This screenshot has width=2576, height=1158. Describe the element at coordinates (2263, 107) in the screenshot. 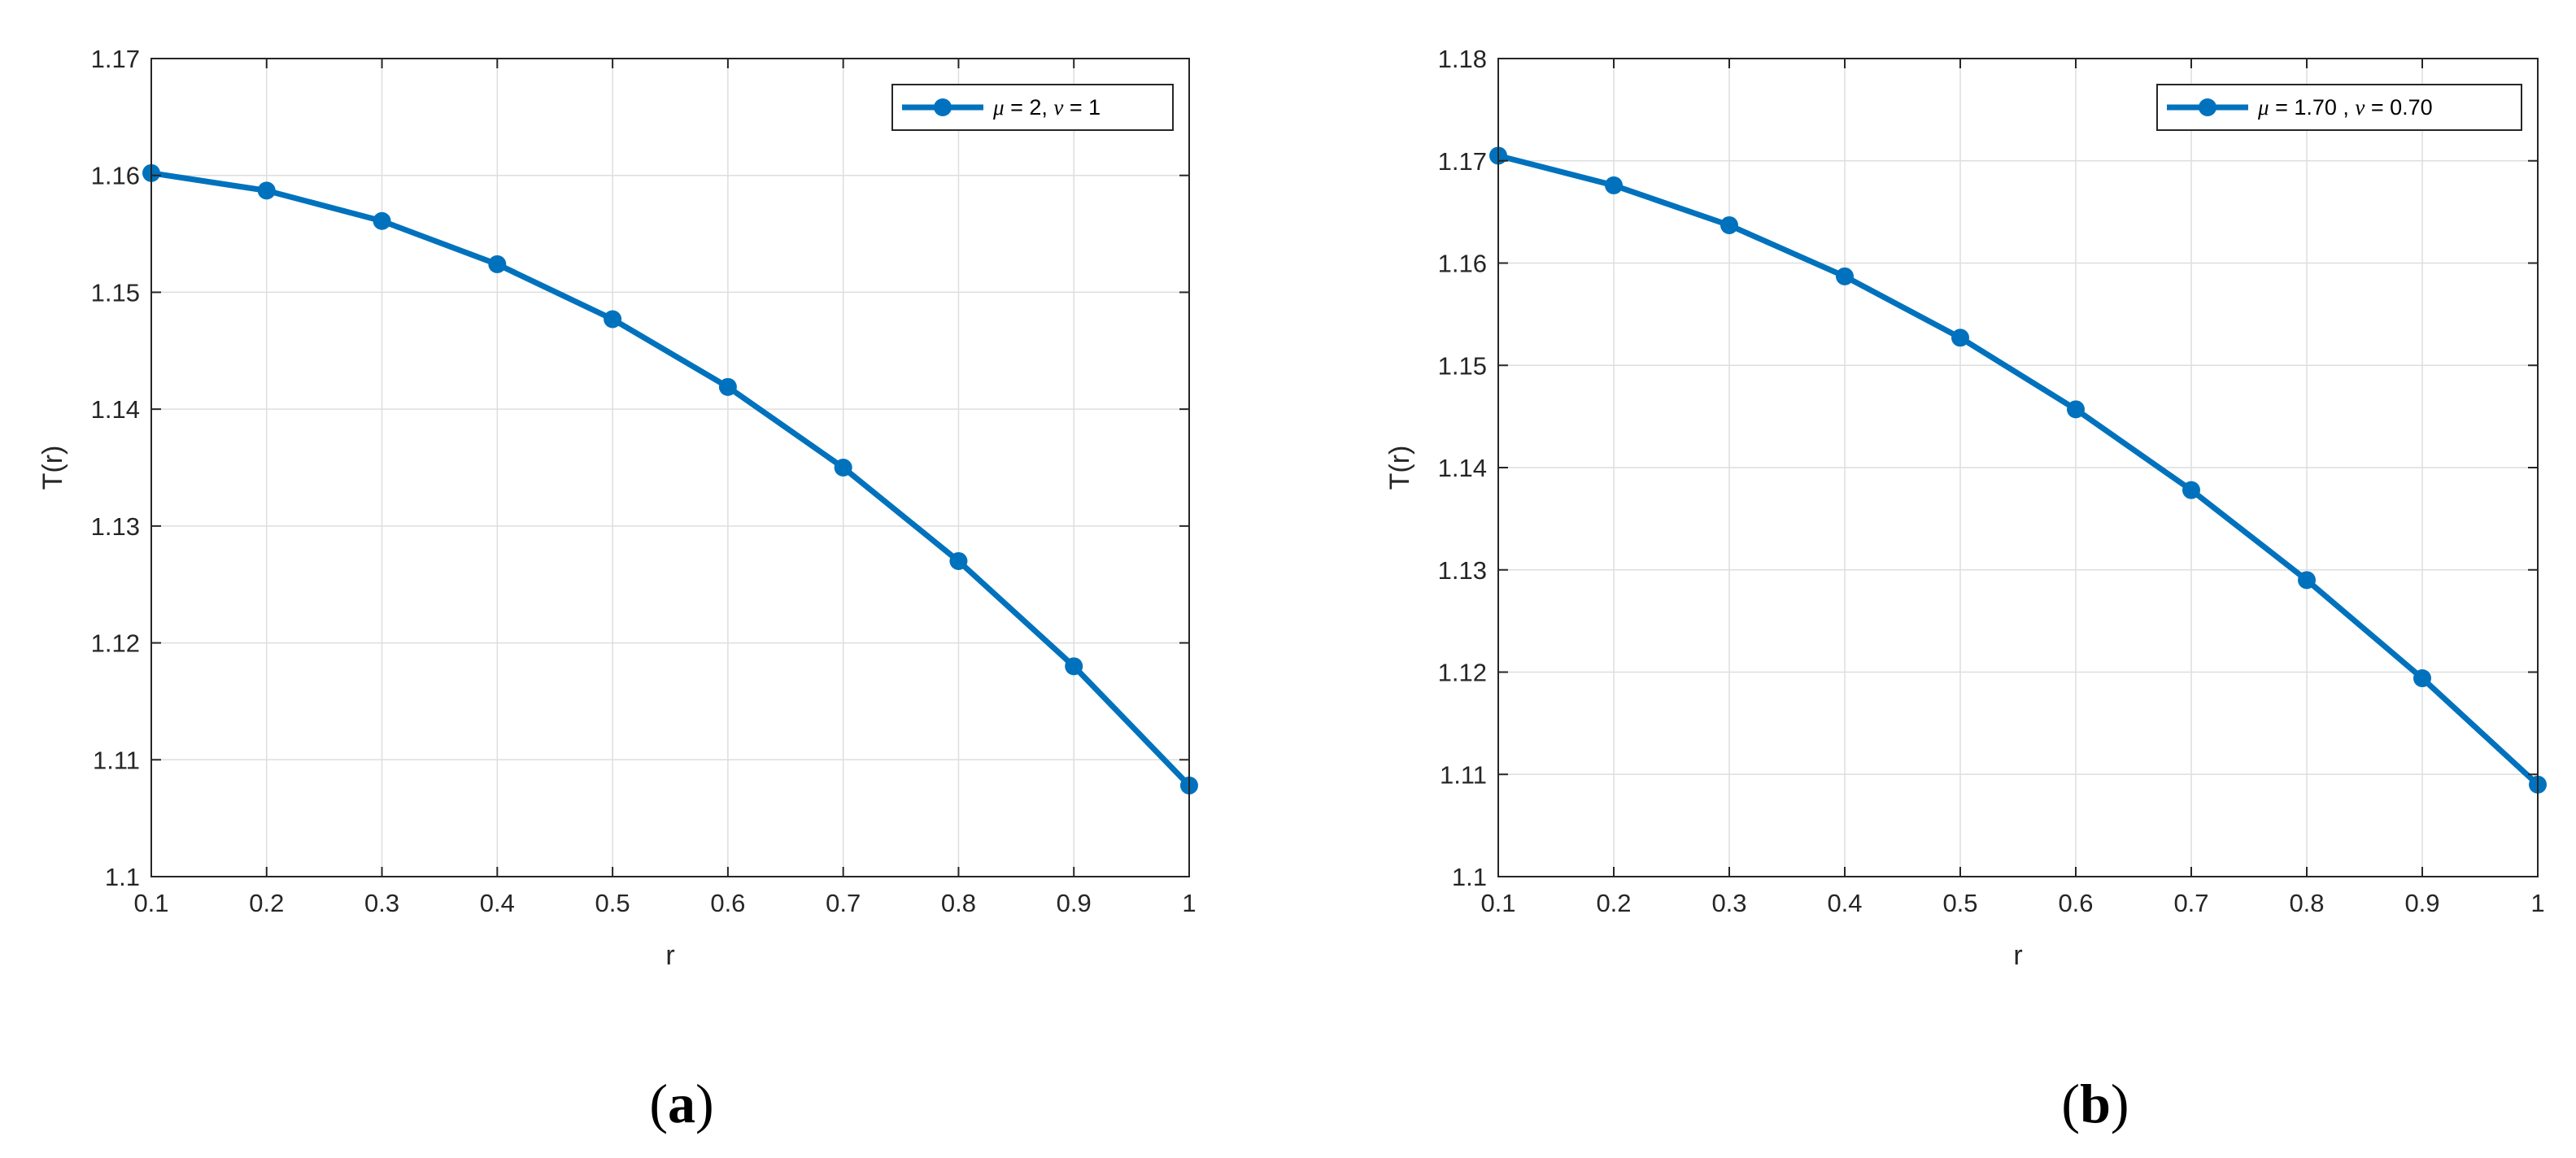

I see `legend-mu-b: μ` at that location.